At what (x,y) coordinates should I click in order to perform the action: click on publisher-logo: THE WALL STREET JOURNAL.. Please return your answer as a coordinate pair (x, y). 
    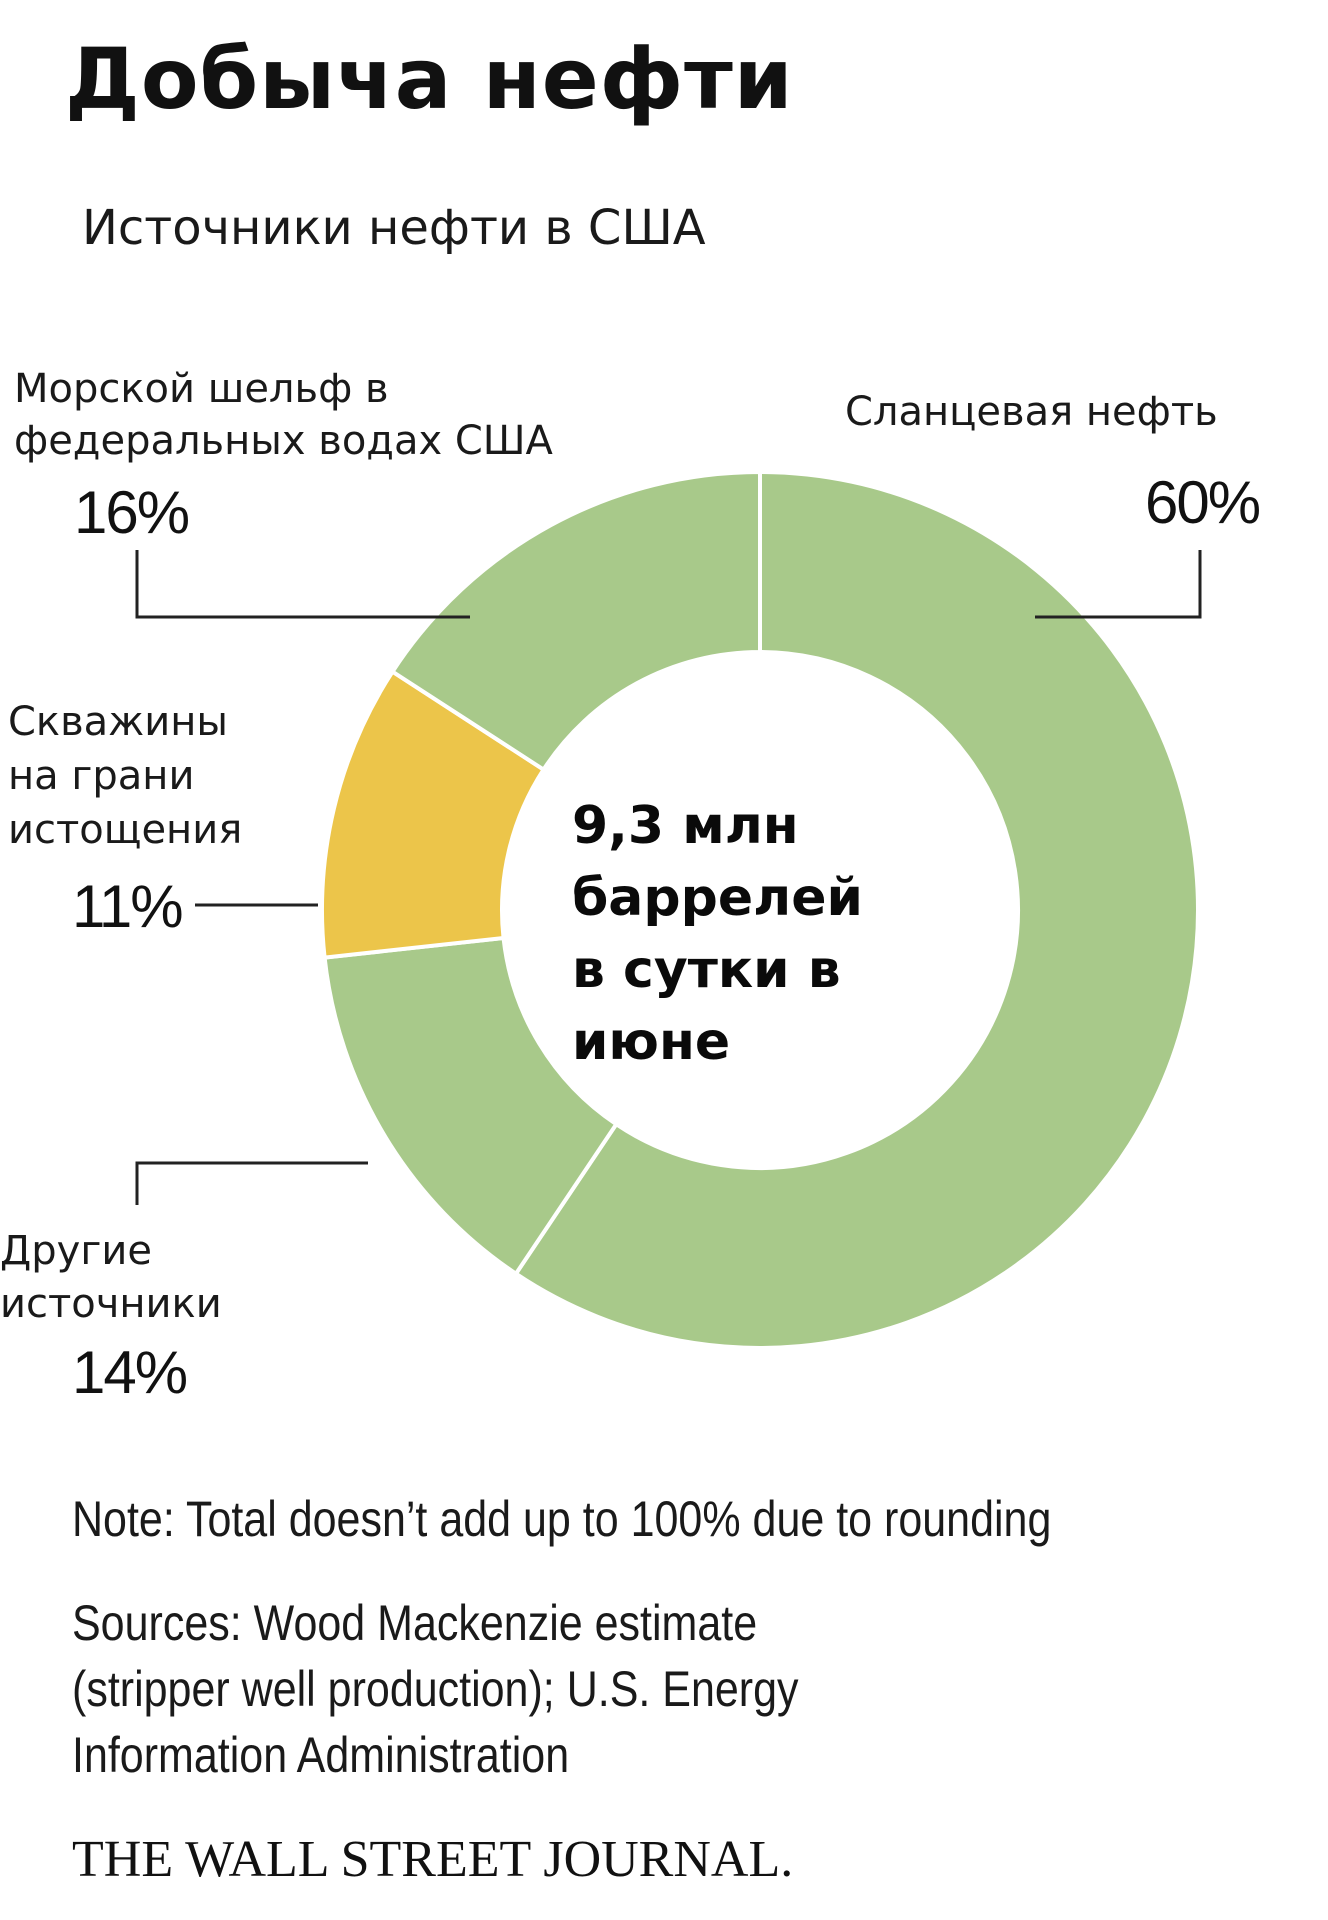
    Looking at the image, I should click on (433, 1859).